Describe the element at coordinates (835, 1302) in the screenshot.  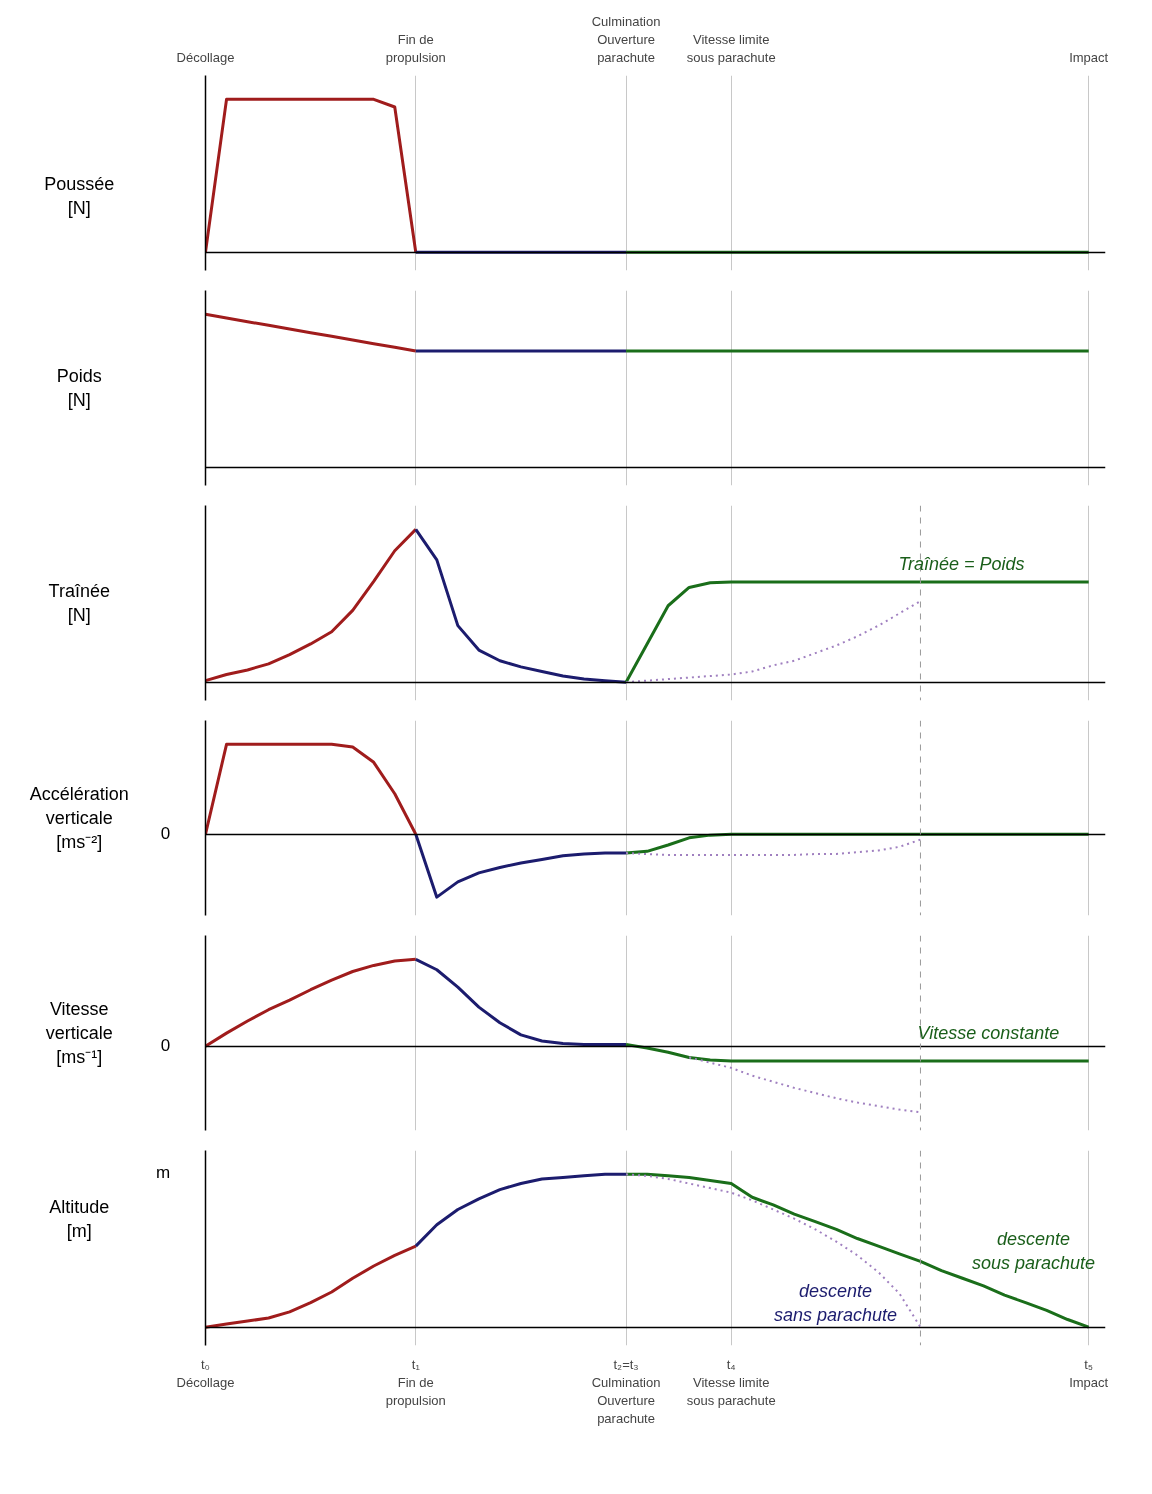
I see `annotation: descente sans parachute` at that location.